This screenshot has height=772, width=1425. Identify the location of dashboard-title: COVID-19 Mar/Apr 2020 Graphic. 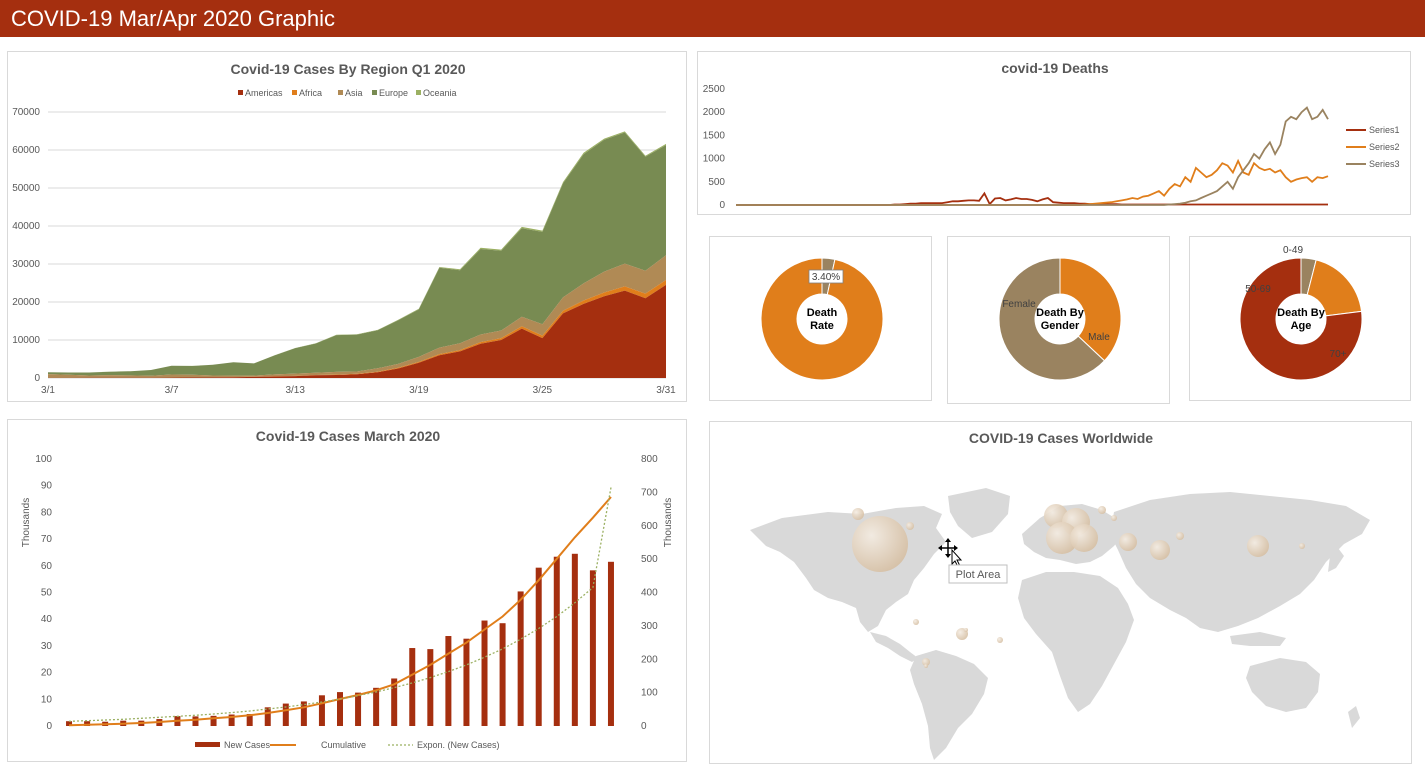
(173, 18).